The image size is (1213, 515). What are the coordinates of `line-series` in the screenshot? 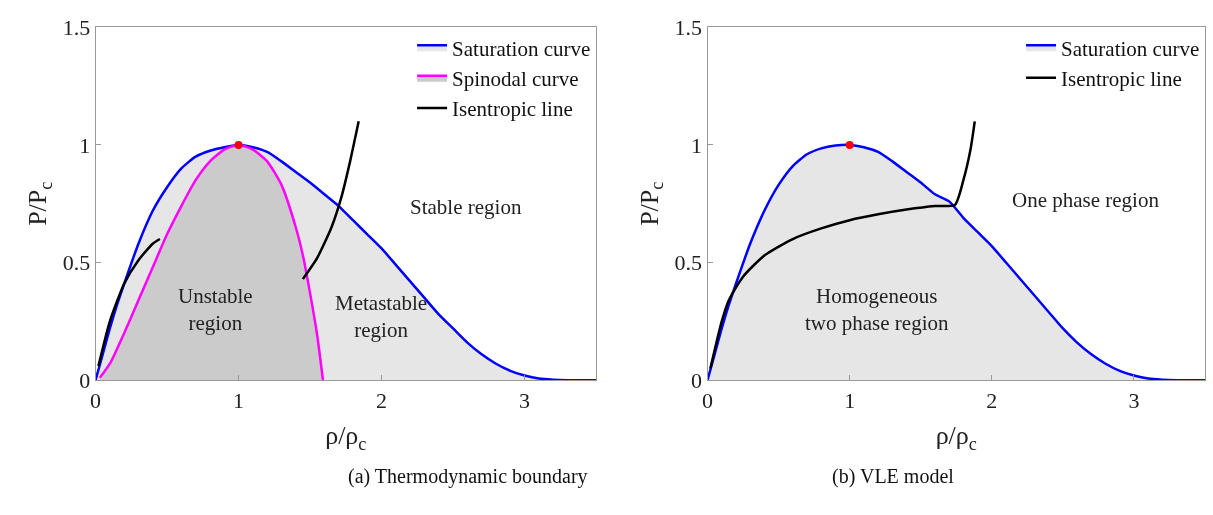 It's located at (842, 245).